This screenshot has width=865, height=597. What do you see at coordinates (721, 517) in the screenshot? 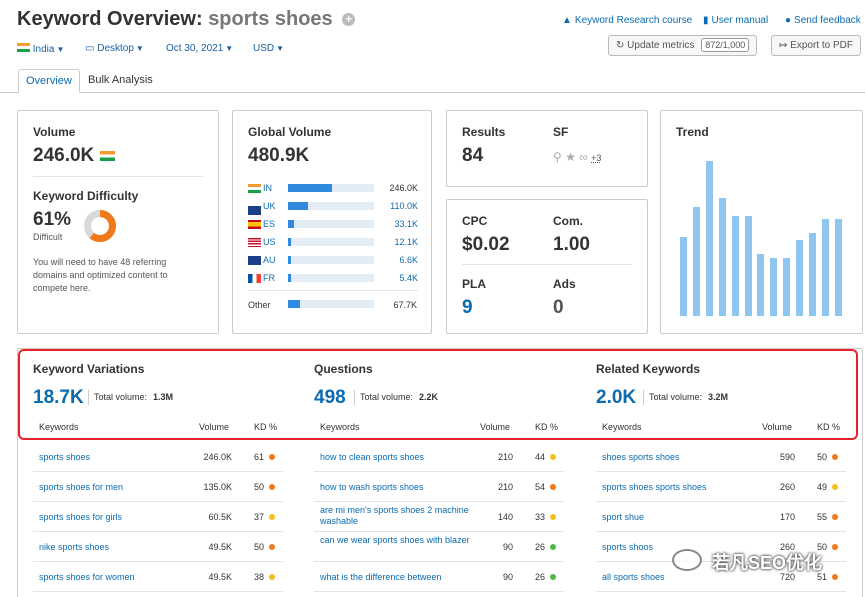
I see `table-row: sport shue 170 55` at bounding box center [721, 517].